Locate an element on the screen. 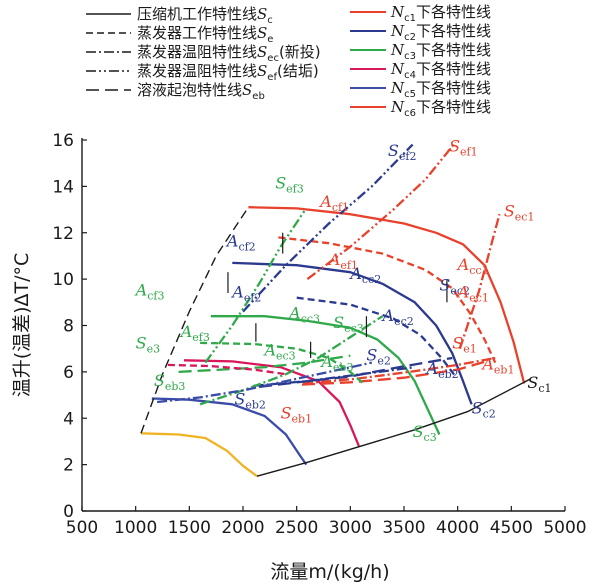 The height and width of the screenshot is (585, 600). annotation-s-e1: Se1 is located at coordinates (464, 345).